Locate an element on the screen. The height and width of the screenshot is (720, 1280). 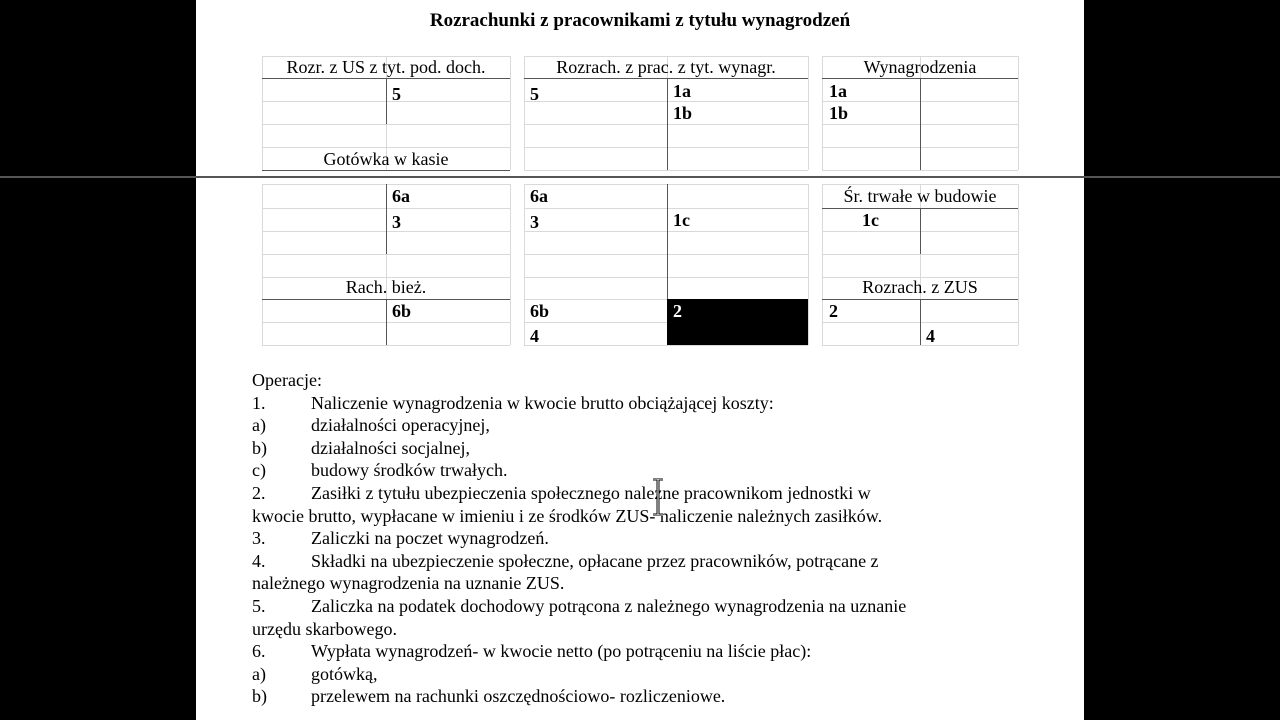
operation-marker: c) is located at coordinates (259, 470).